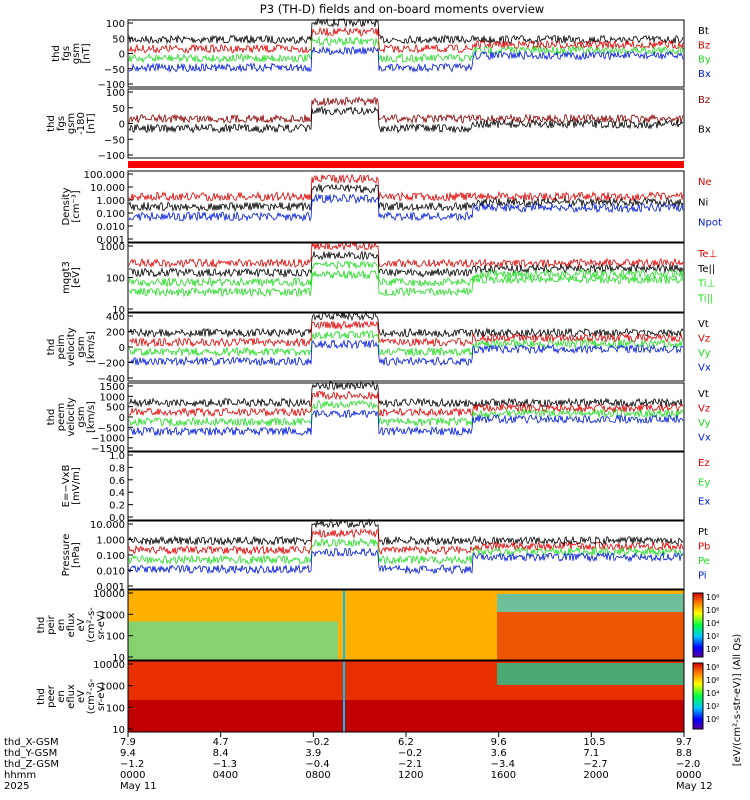  What do you see at coordinates (704, 502) in the screenshot?
I see `legend-entry: Ex` at bounding box center [704, 502].